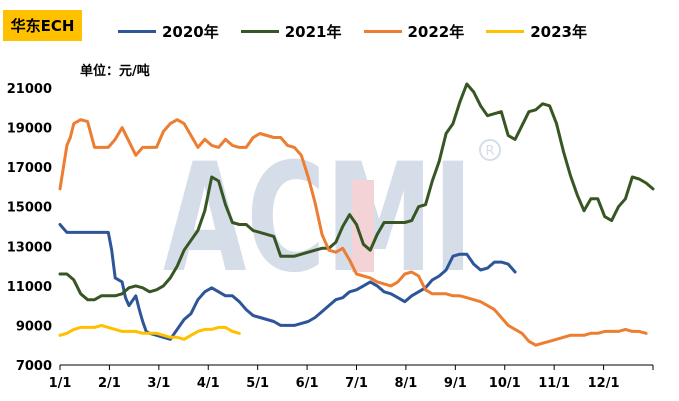 The height and width of the screenshot is (401, 679). Describe the element at coordinates (29, 129) in the screenshot. I see `y-tick-label: 19000` at that location.